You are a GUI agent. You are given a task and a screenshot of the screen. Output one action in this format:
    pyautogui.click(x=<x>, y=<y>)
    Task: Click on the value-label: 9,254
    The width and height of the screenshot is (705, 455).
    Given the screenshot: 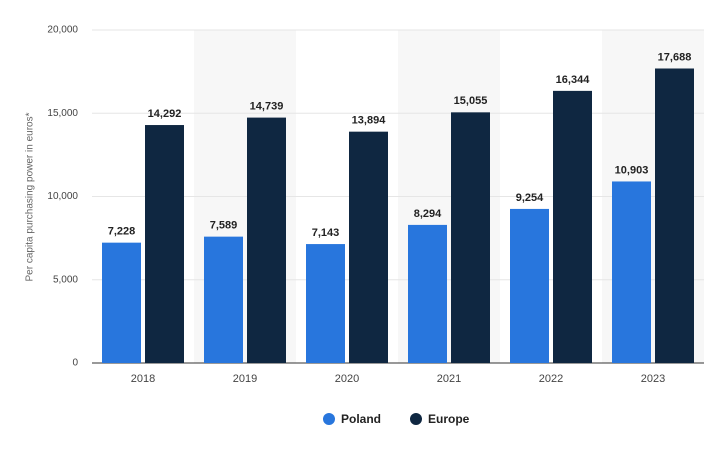 What is the action you would take?
    pyautogui.click(x=530, y=198)
    